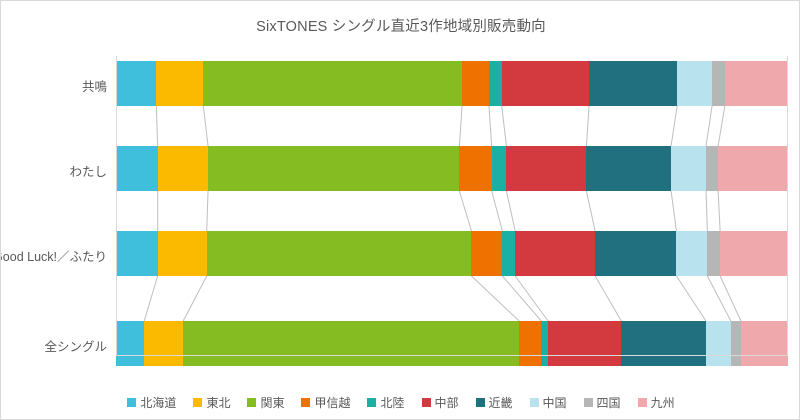 Image resolution: width=800 pixels, height=420 pixels. What do you see at coordinates (53, 256) in the screenshot?
I see `y-axis-label-2: Good Luck!／ふたり` at bounding box center [53, 256].